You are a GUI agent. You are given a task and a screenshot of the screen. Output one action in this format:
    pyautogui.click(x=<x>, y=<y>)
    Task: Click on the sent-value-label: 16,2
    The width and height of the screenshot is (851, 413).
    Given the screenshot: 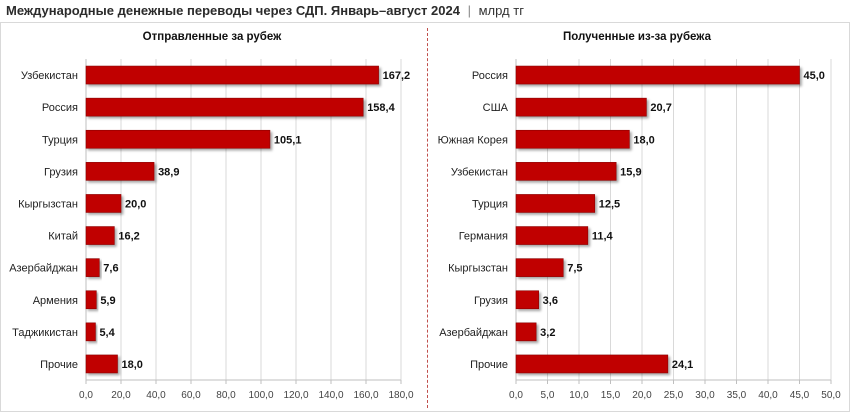 What is the action you would take?
    pyautogui.click(x=128, y=237)
    